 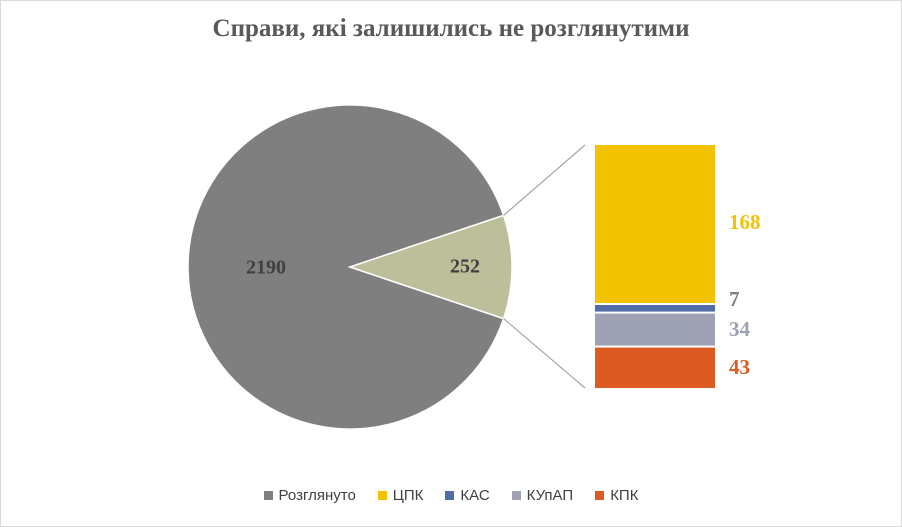 I want to click on legend-label: Розглянуто, so click(x=317, y=495).